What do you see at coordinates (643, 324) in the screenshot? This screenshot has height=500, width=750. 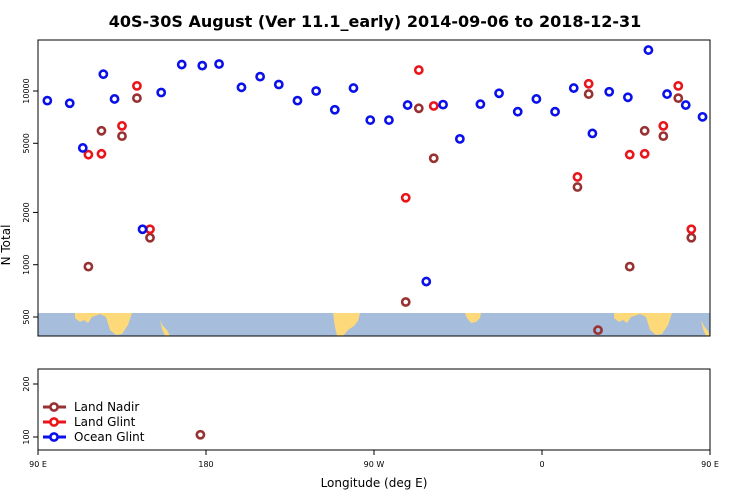 I see `australia-land-right` at bounding box center [643, 324].